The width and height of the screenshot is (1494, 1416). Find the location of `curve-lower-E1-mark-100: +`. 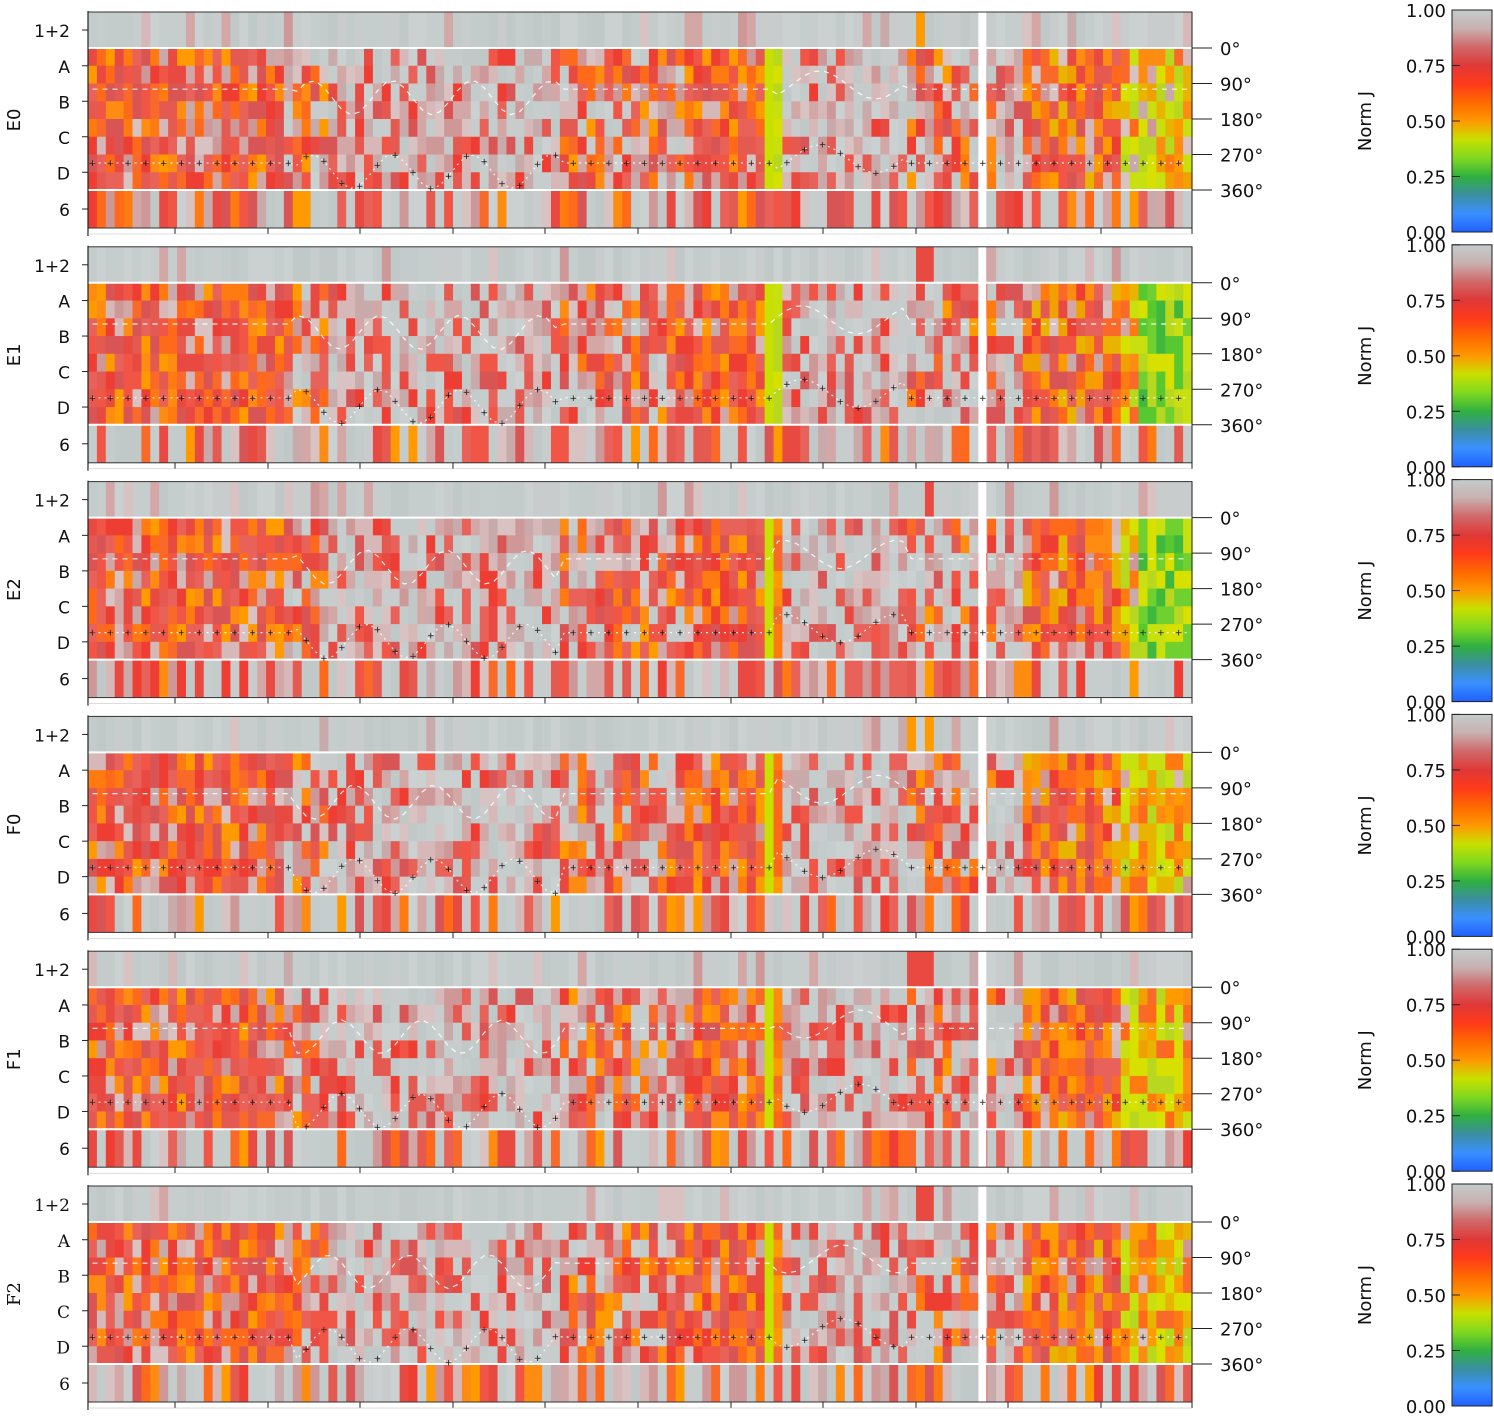

curve-lower-E1-mark-100: + is located at coordinates (983, 399).